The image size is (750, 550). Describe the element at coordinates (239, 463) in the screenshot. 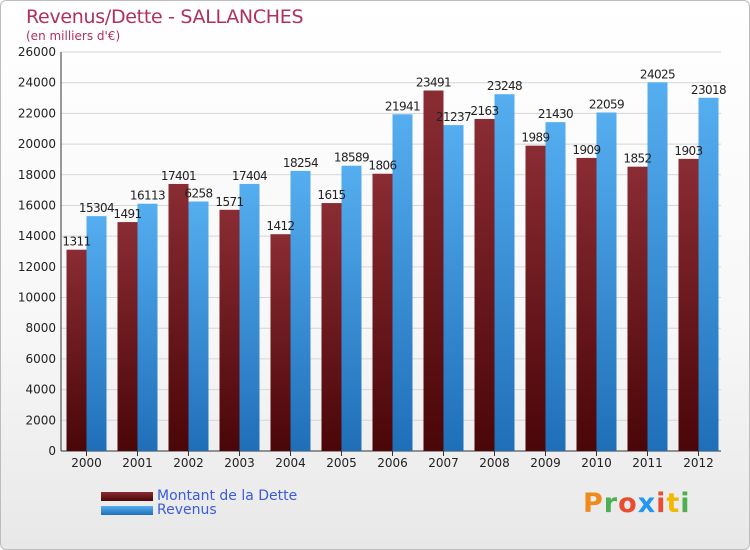

I see `x-tick-label: 2003` at that location.